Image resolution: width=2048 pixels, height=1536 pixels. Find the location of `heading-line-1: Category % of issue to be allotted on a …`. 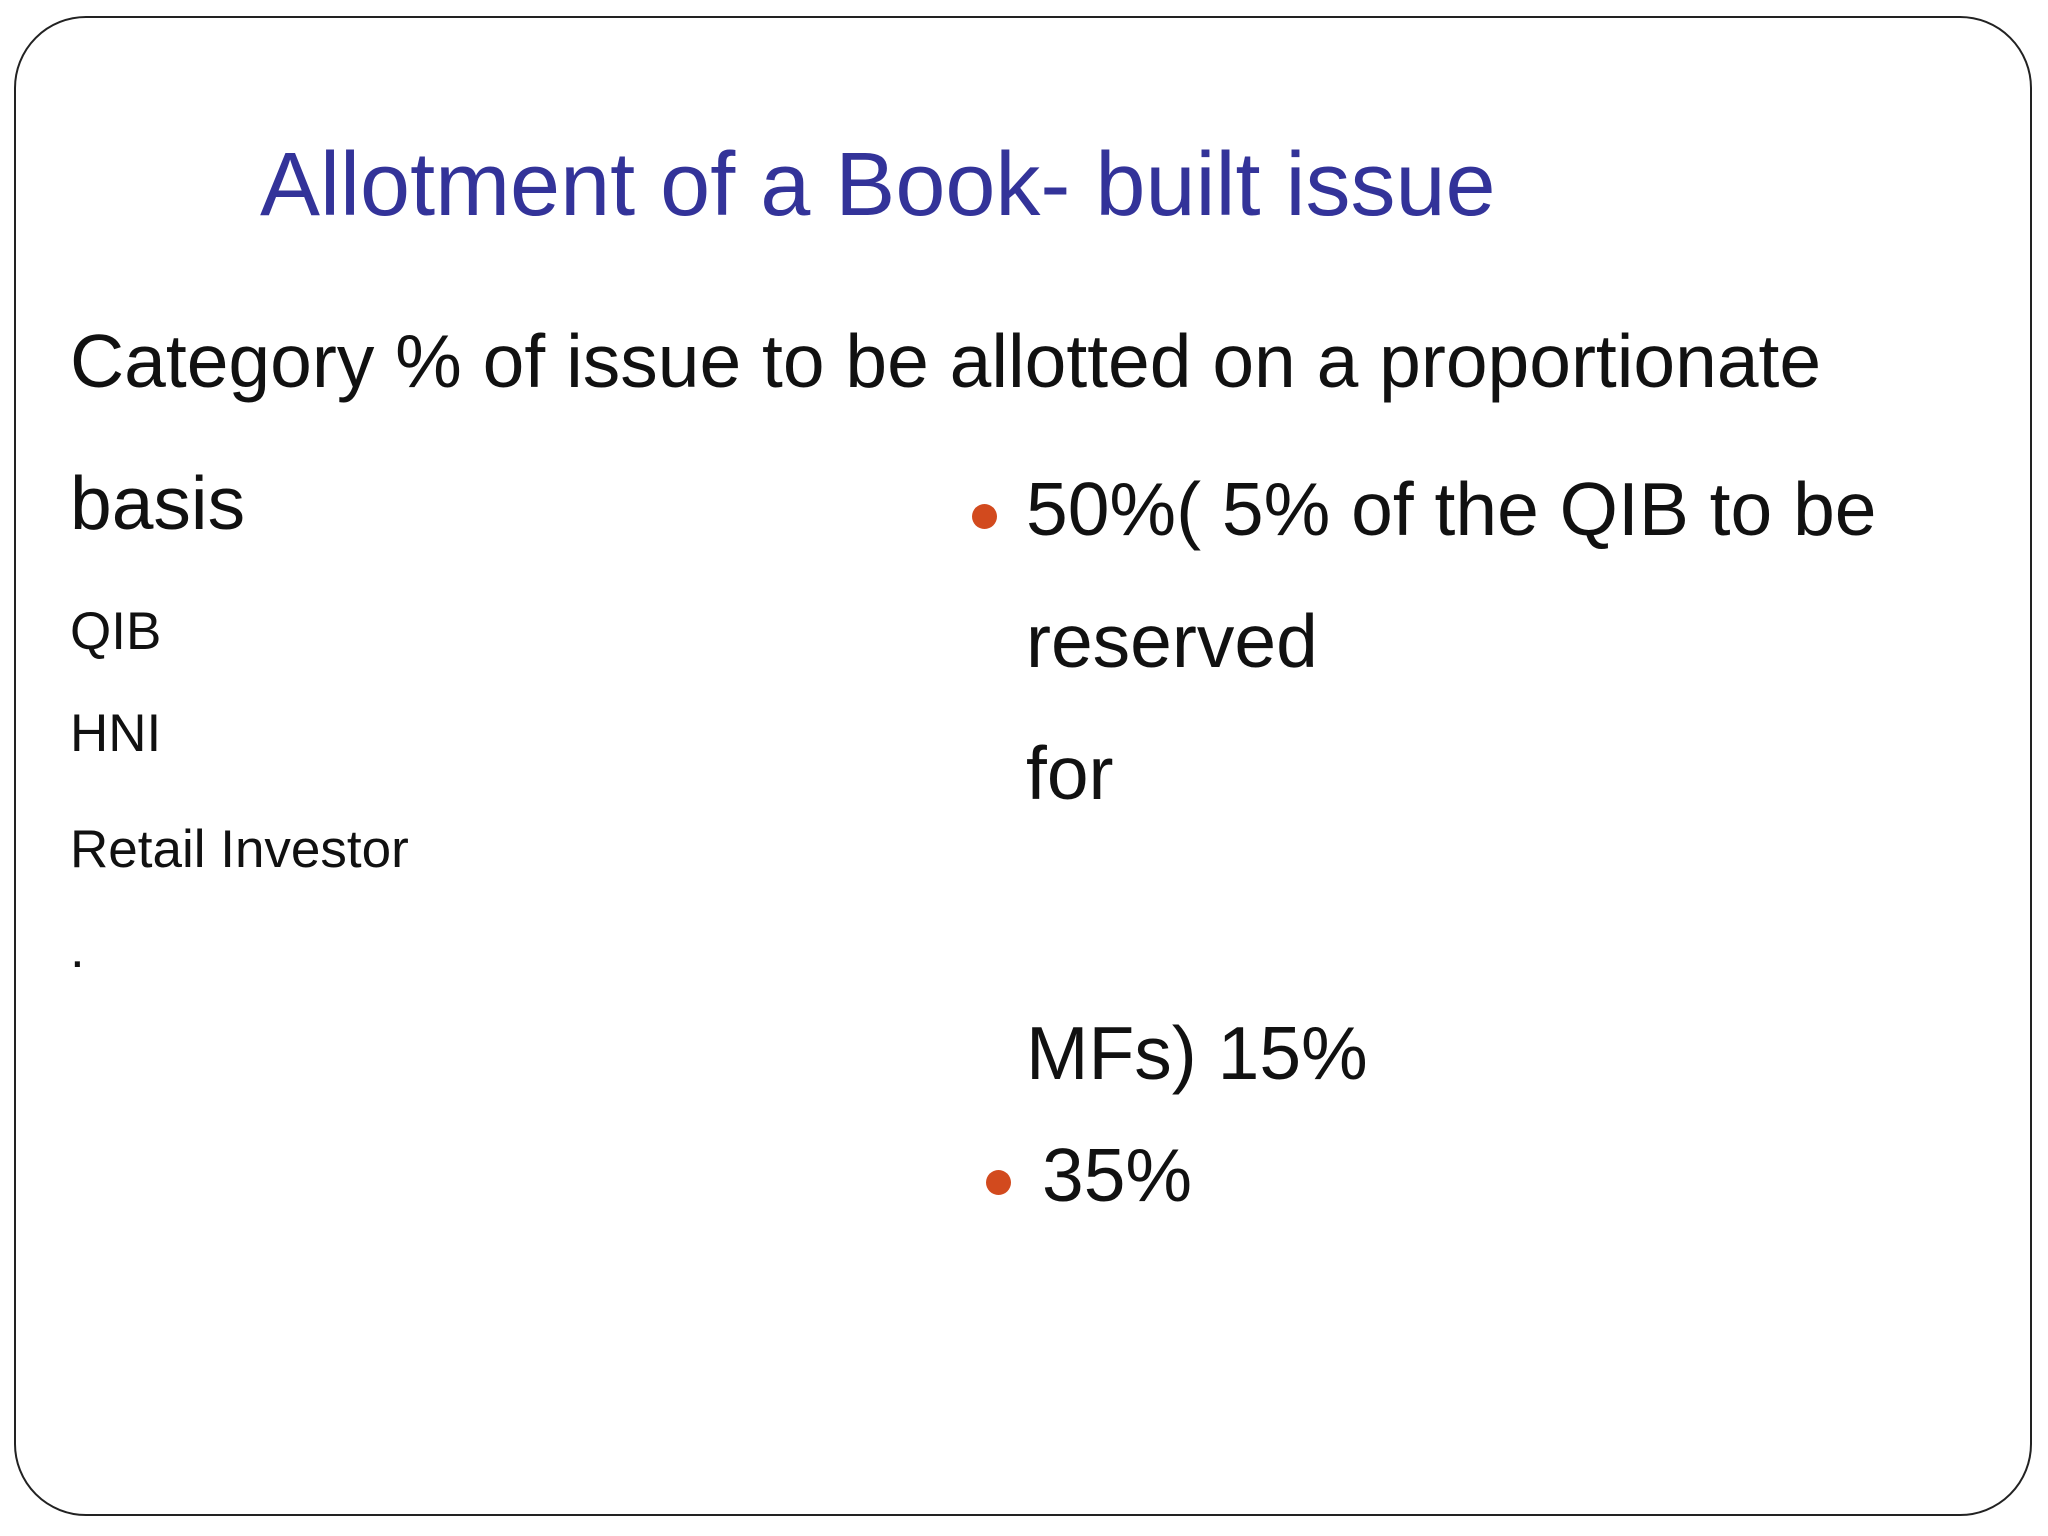

heading-line-1: Category % of issue to be allotted on a … is located at coordinates (946, 361).